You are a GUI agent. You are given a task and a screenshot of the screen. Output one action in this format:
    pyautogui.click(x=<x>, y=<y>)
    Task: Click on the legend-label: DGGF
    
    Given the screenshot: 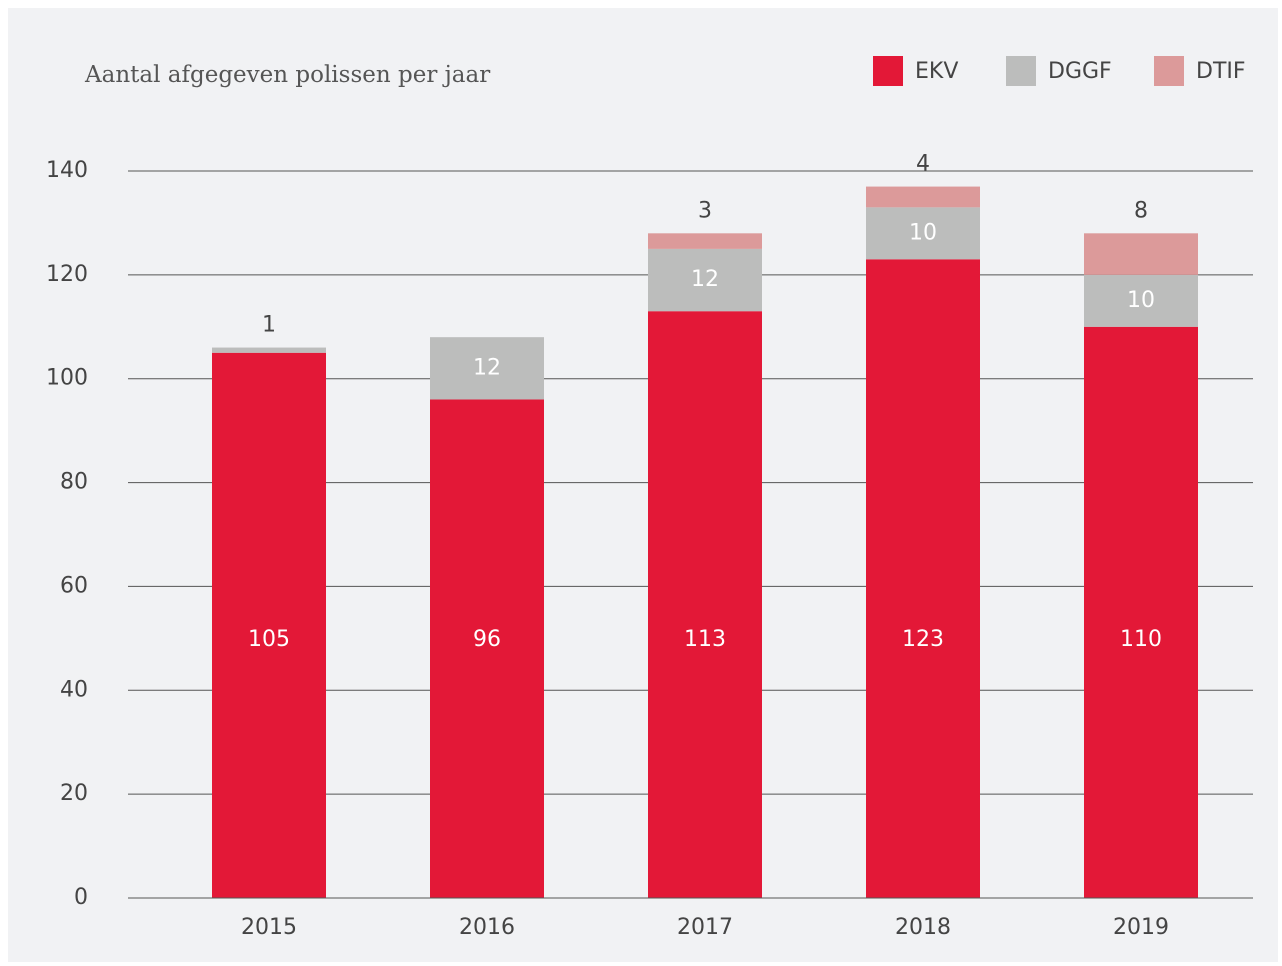 What is the action you would take?
    pyautogui.click(x=1080, y=71)
    